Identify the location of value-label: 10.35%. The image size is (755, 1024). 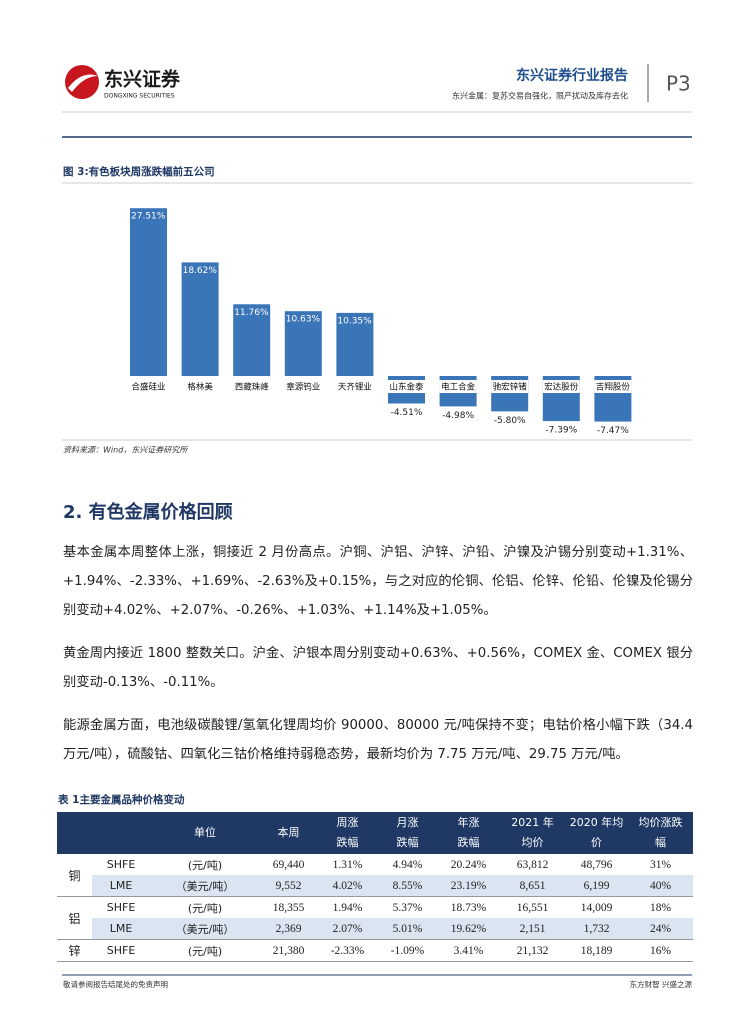
(354, 321).